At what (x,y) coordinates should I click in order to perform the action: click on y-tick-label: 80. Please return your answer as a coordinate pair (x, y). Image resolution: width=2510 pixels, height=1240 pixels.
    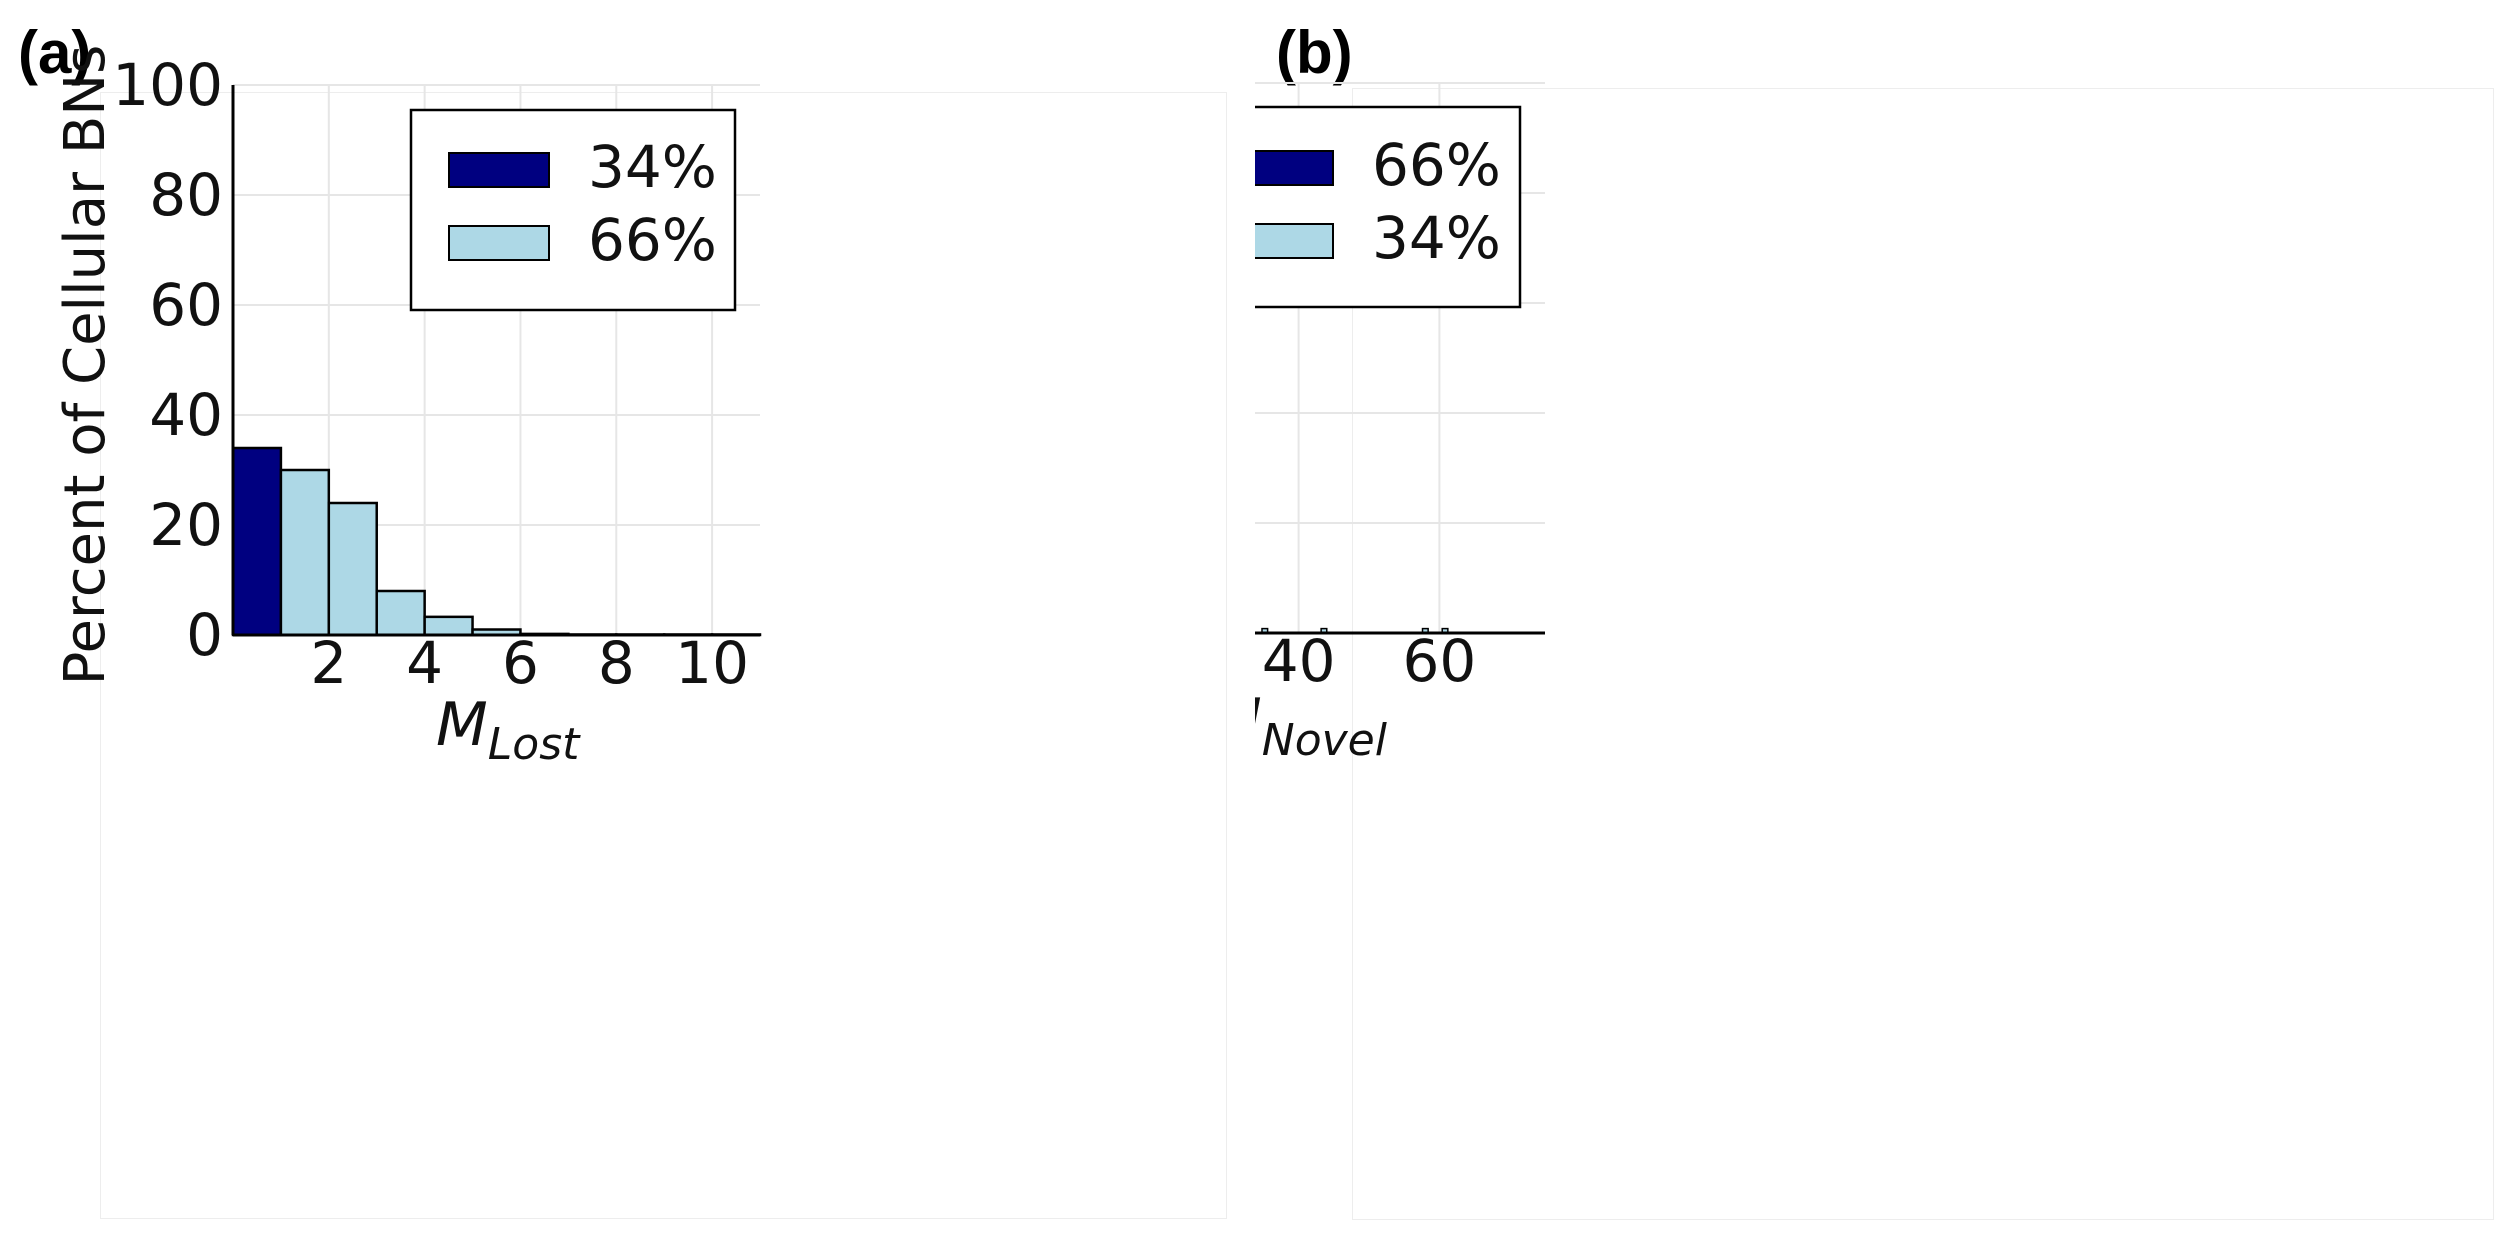
    Looking at the image, I should click on (186, 195).